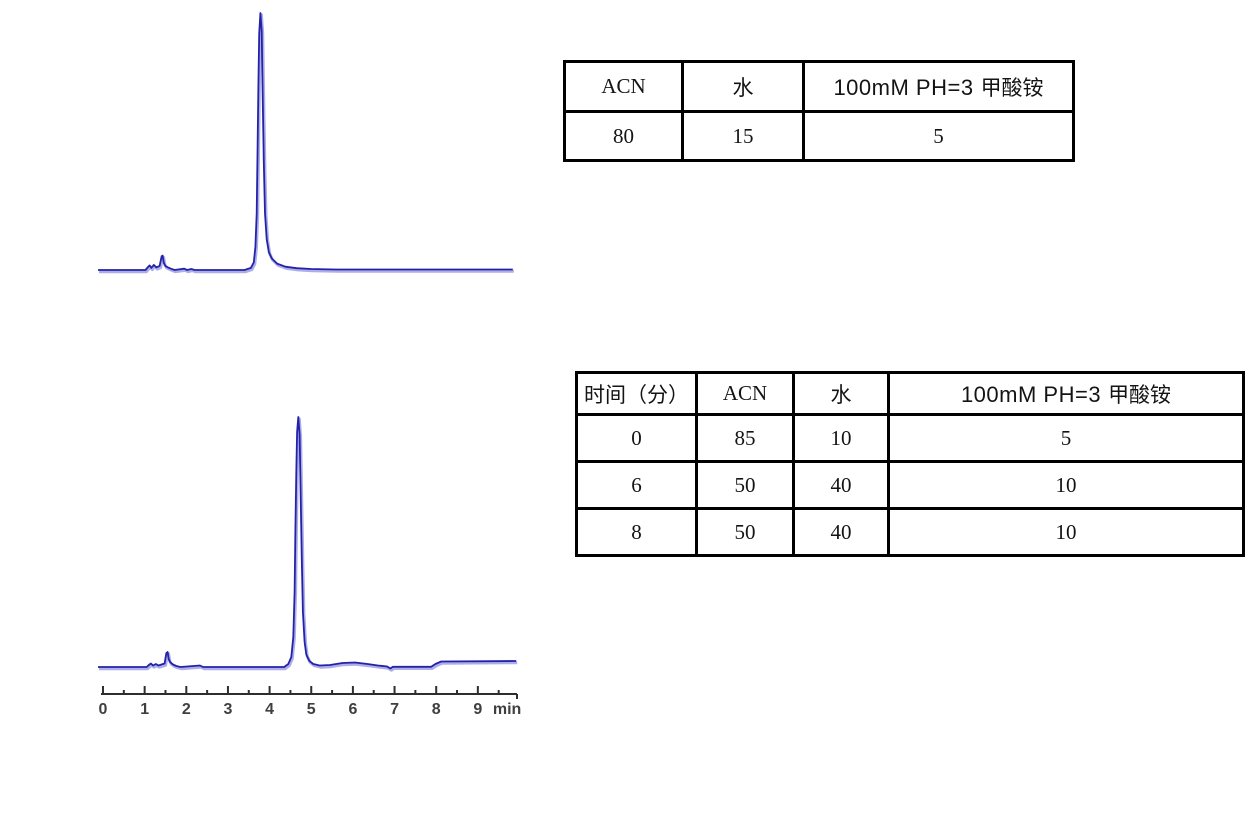  What do you see at coordinates (743, 86) in the screenshot?
I see `table1-header-water: 水` at bounding box center [743, 86].